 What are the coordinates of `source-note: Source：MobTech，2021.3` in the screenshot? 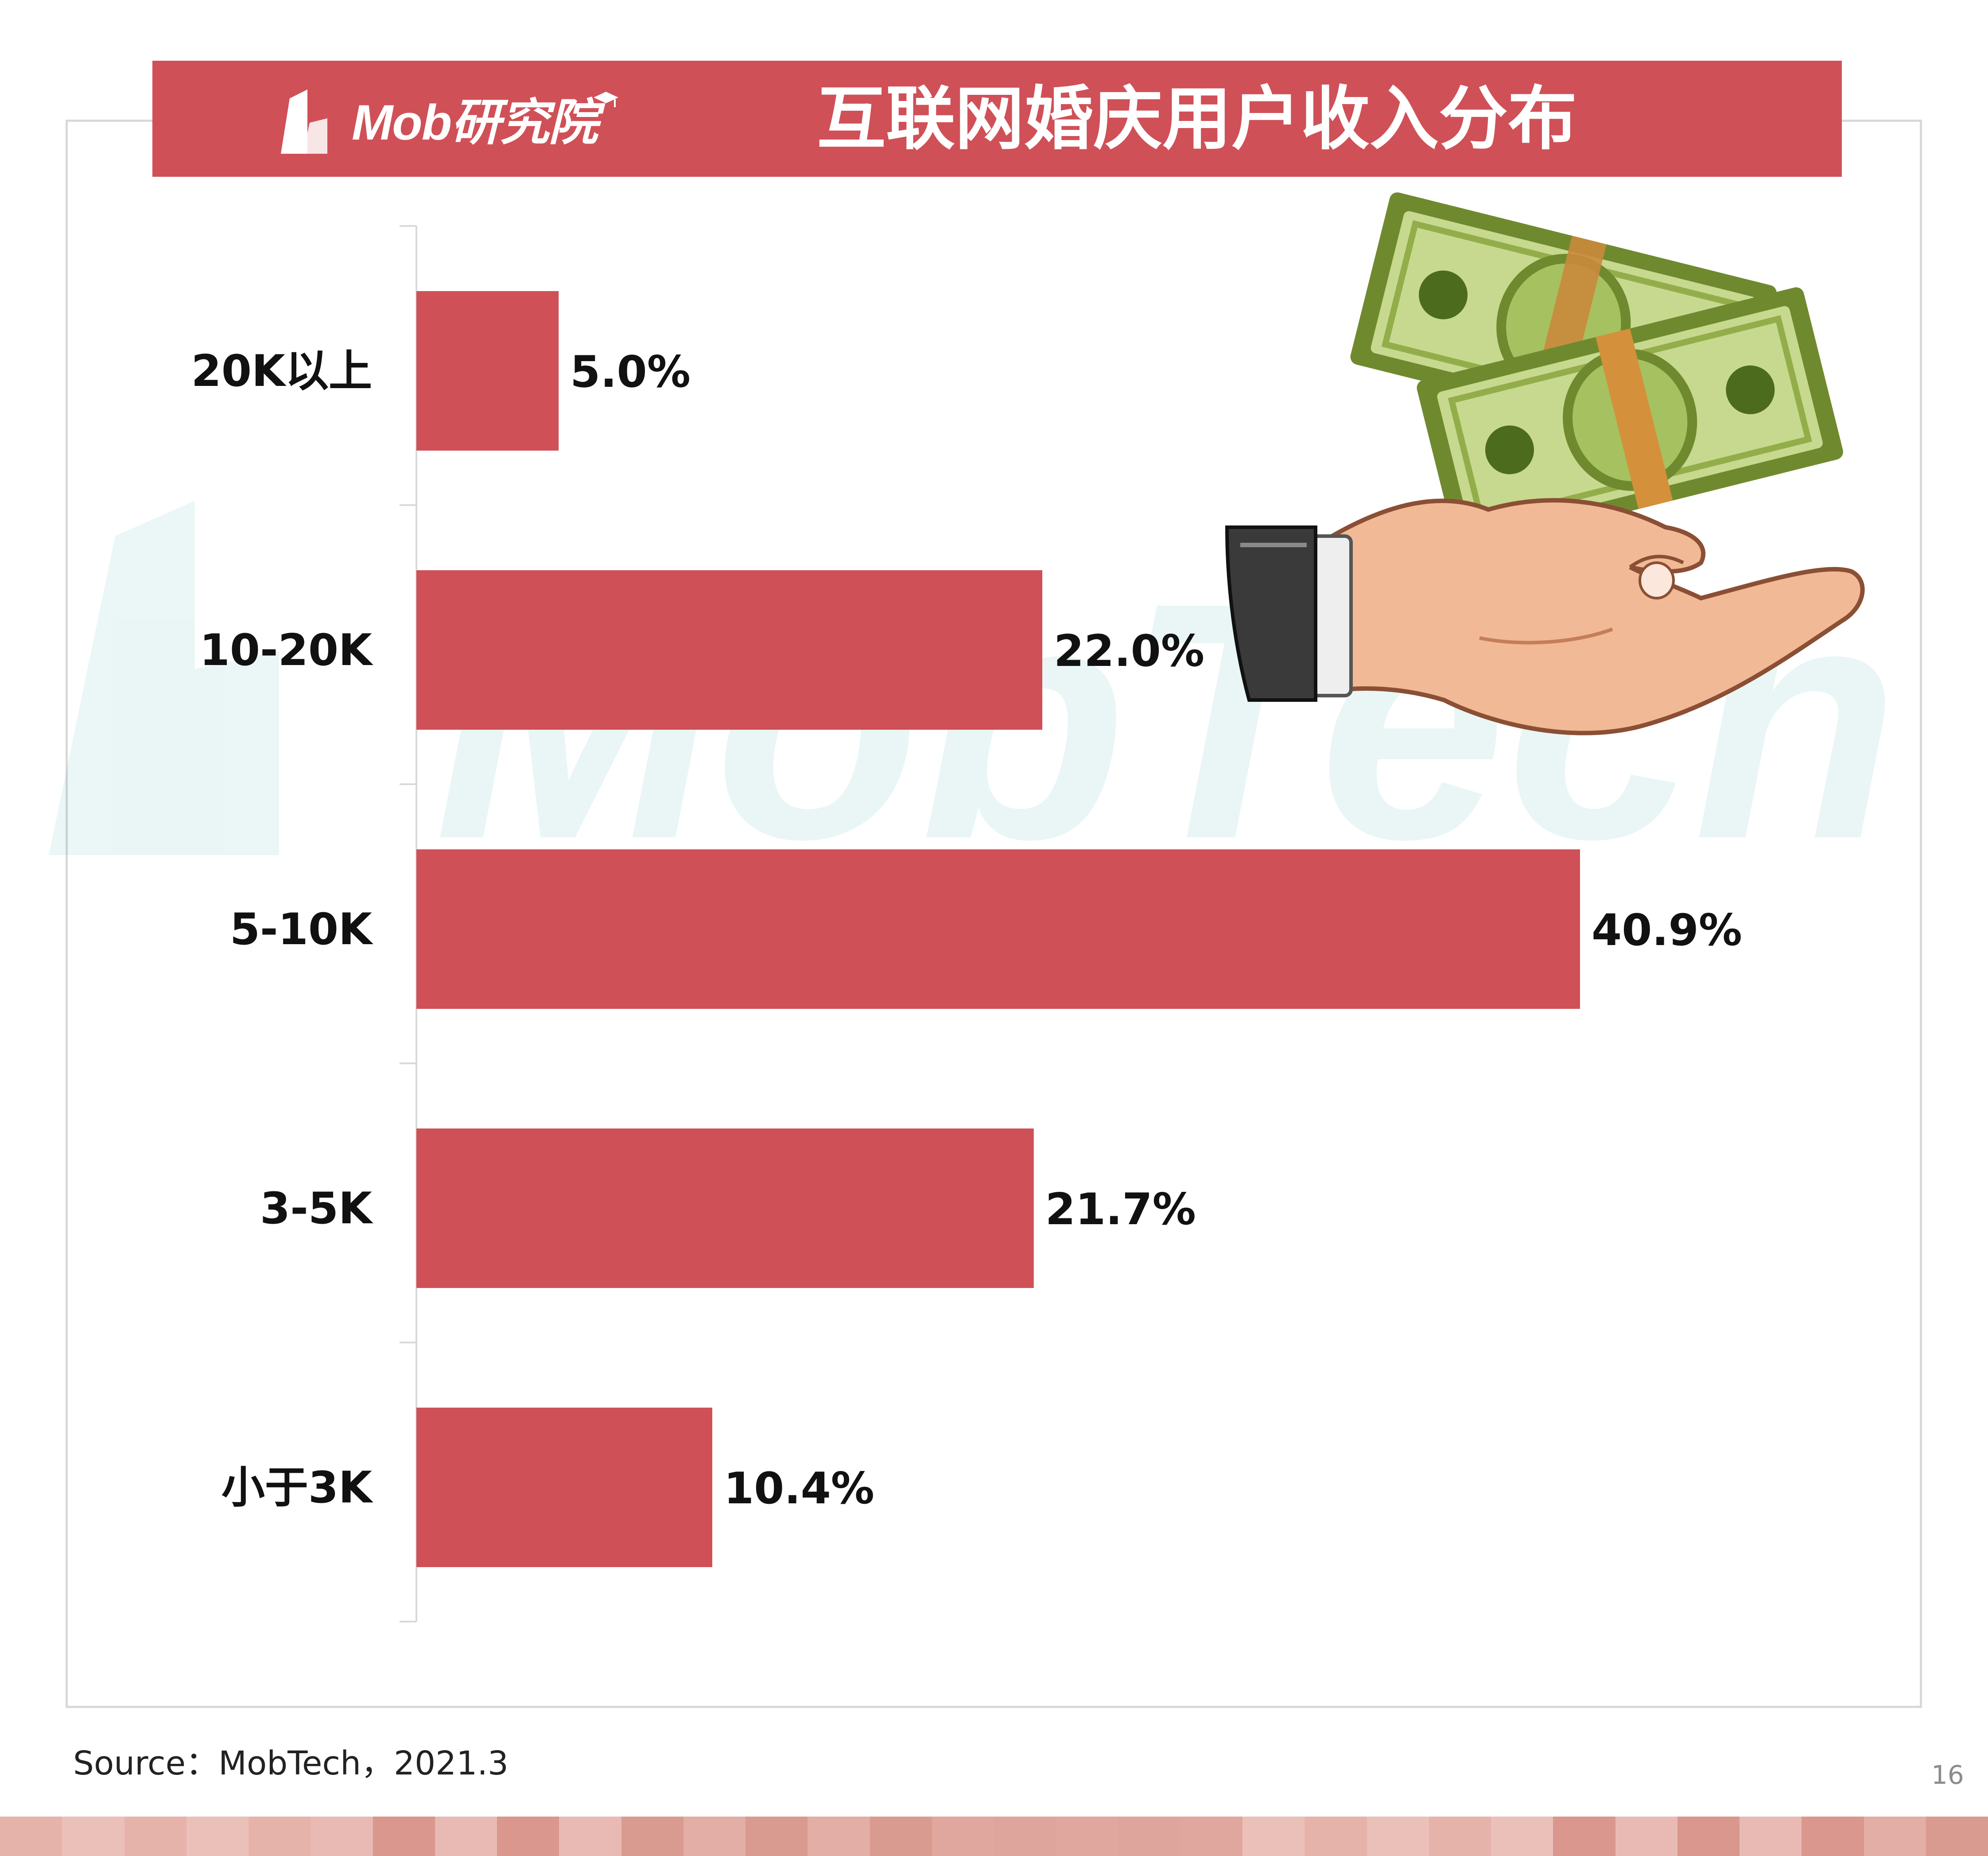 It's located at (291, 1760).